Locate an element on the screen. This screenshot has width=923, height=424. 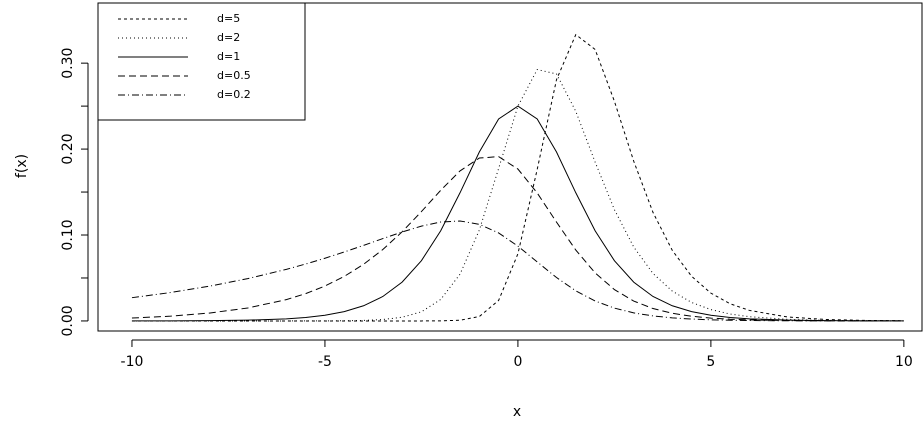
legend-label: d=5 is located at coordinates (228, 18).